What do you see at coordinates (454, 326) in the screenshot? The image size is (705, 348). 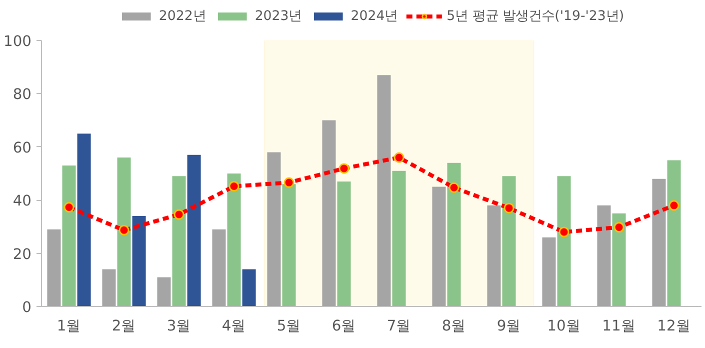 I see `x-tick-label: 8월` at bounding box center [454, 326].